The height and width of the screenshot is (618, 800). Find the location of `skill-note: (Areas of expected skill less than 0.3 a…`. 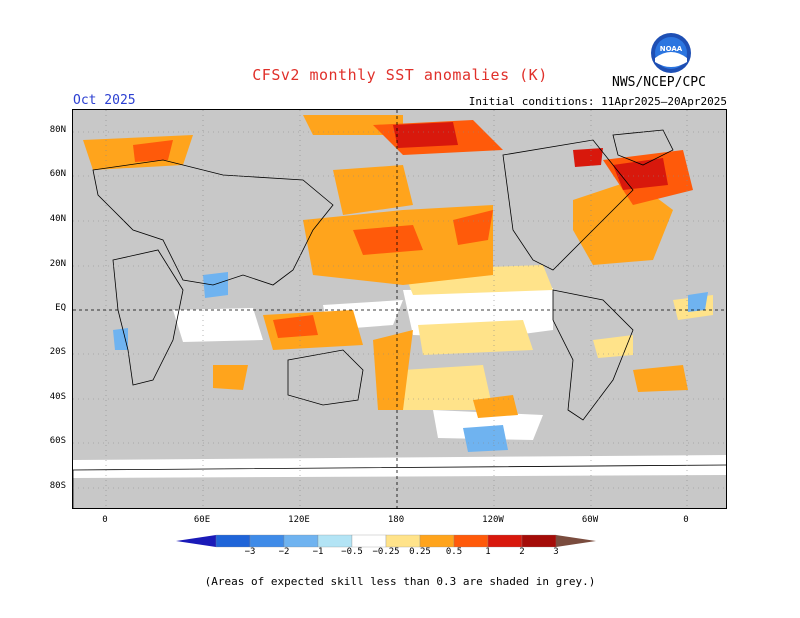

skill-note: (Areas of expected skill less than 0.3 a… is located at coordinates (400, 581).